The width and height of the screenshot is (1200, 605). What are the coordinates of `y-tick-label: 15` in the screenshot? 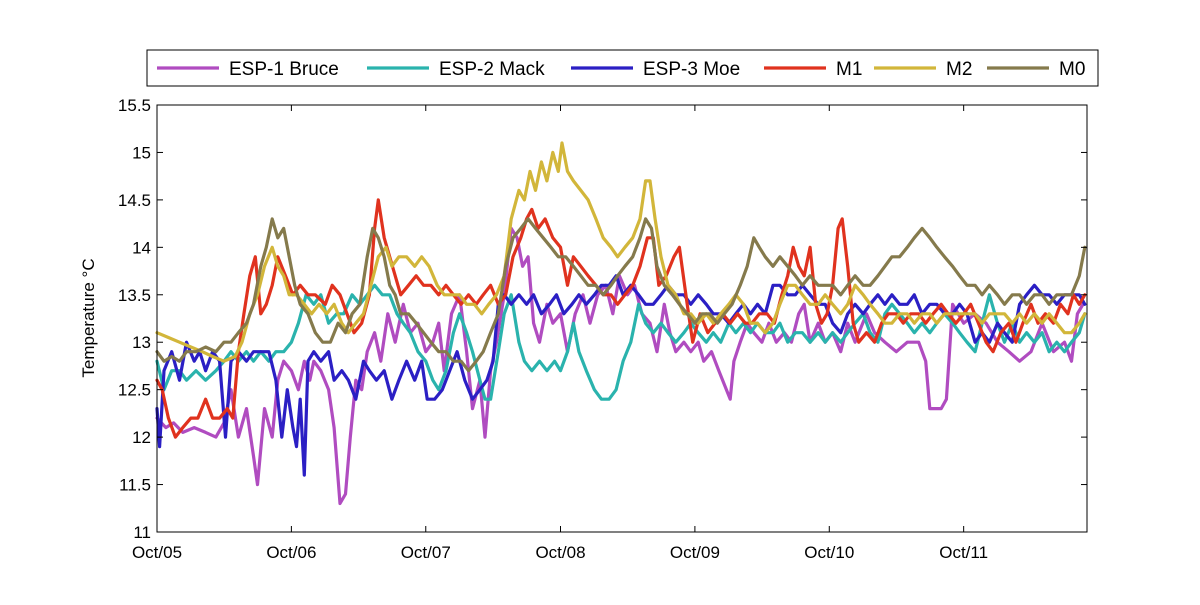 It's located at (141, 152).